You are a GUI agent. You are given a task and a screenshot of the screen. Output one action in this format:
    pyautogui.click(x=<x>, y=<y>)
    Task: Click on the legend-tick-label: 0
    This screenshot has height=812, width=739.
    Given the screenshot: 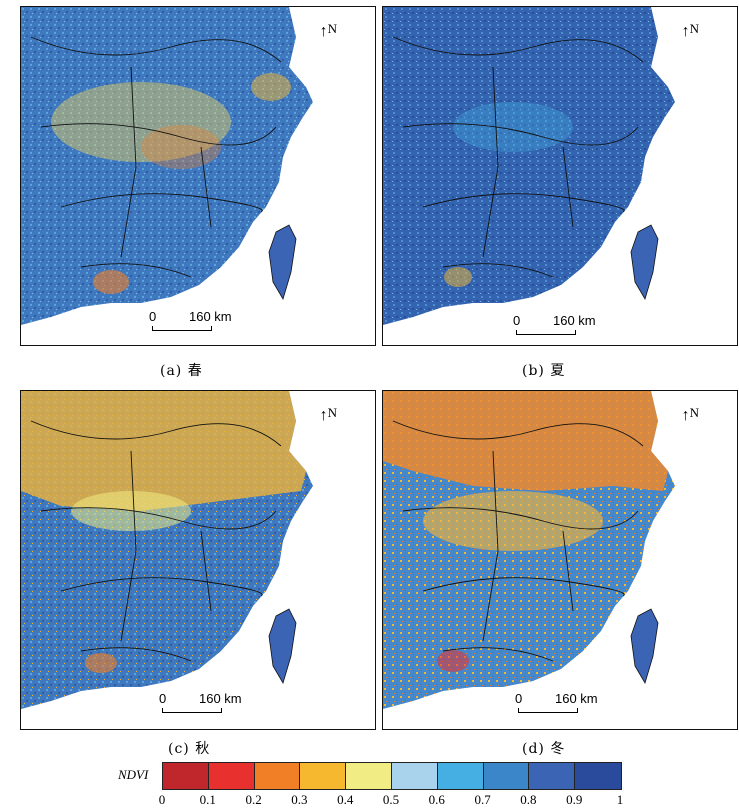 What is the action you would take?
    pyautogui.click(x=162, y=799)
    